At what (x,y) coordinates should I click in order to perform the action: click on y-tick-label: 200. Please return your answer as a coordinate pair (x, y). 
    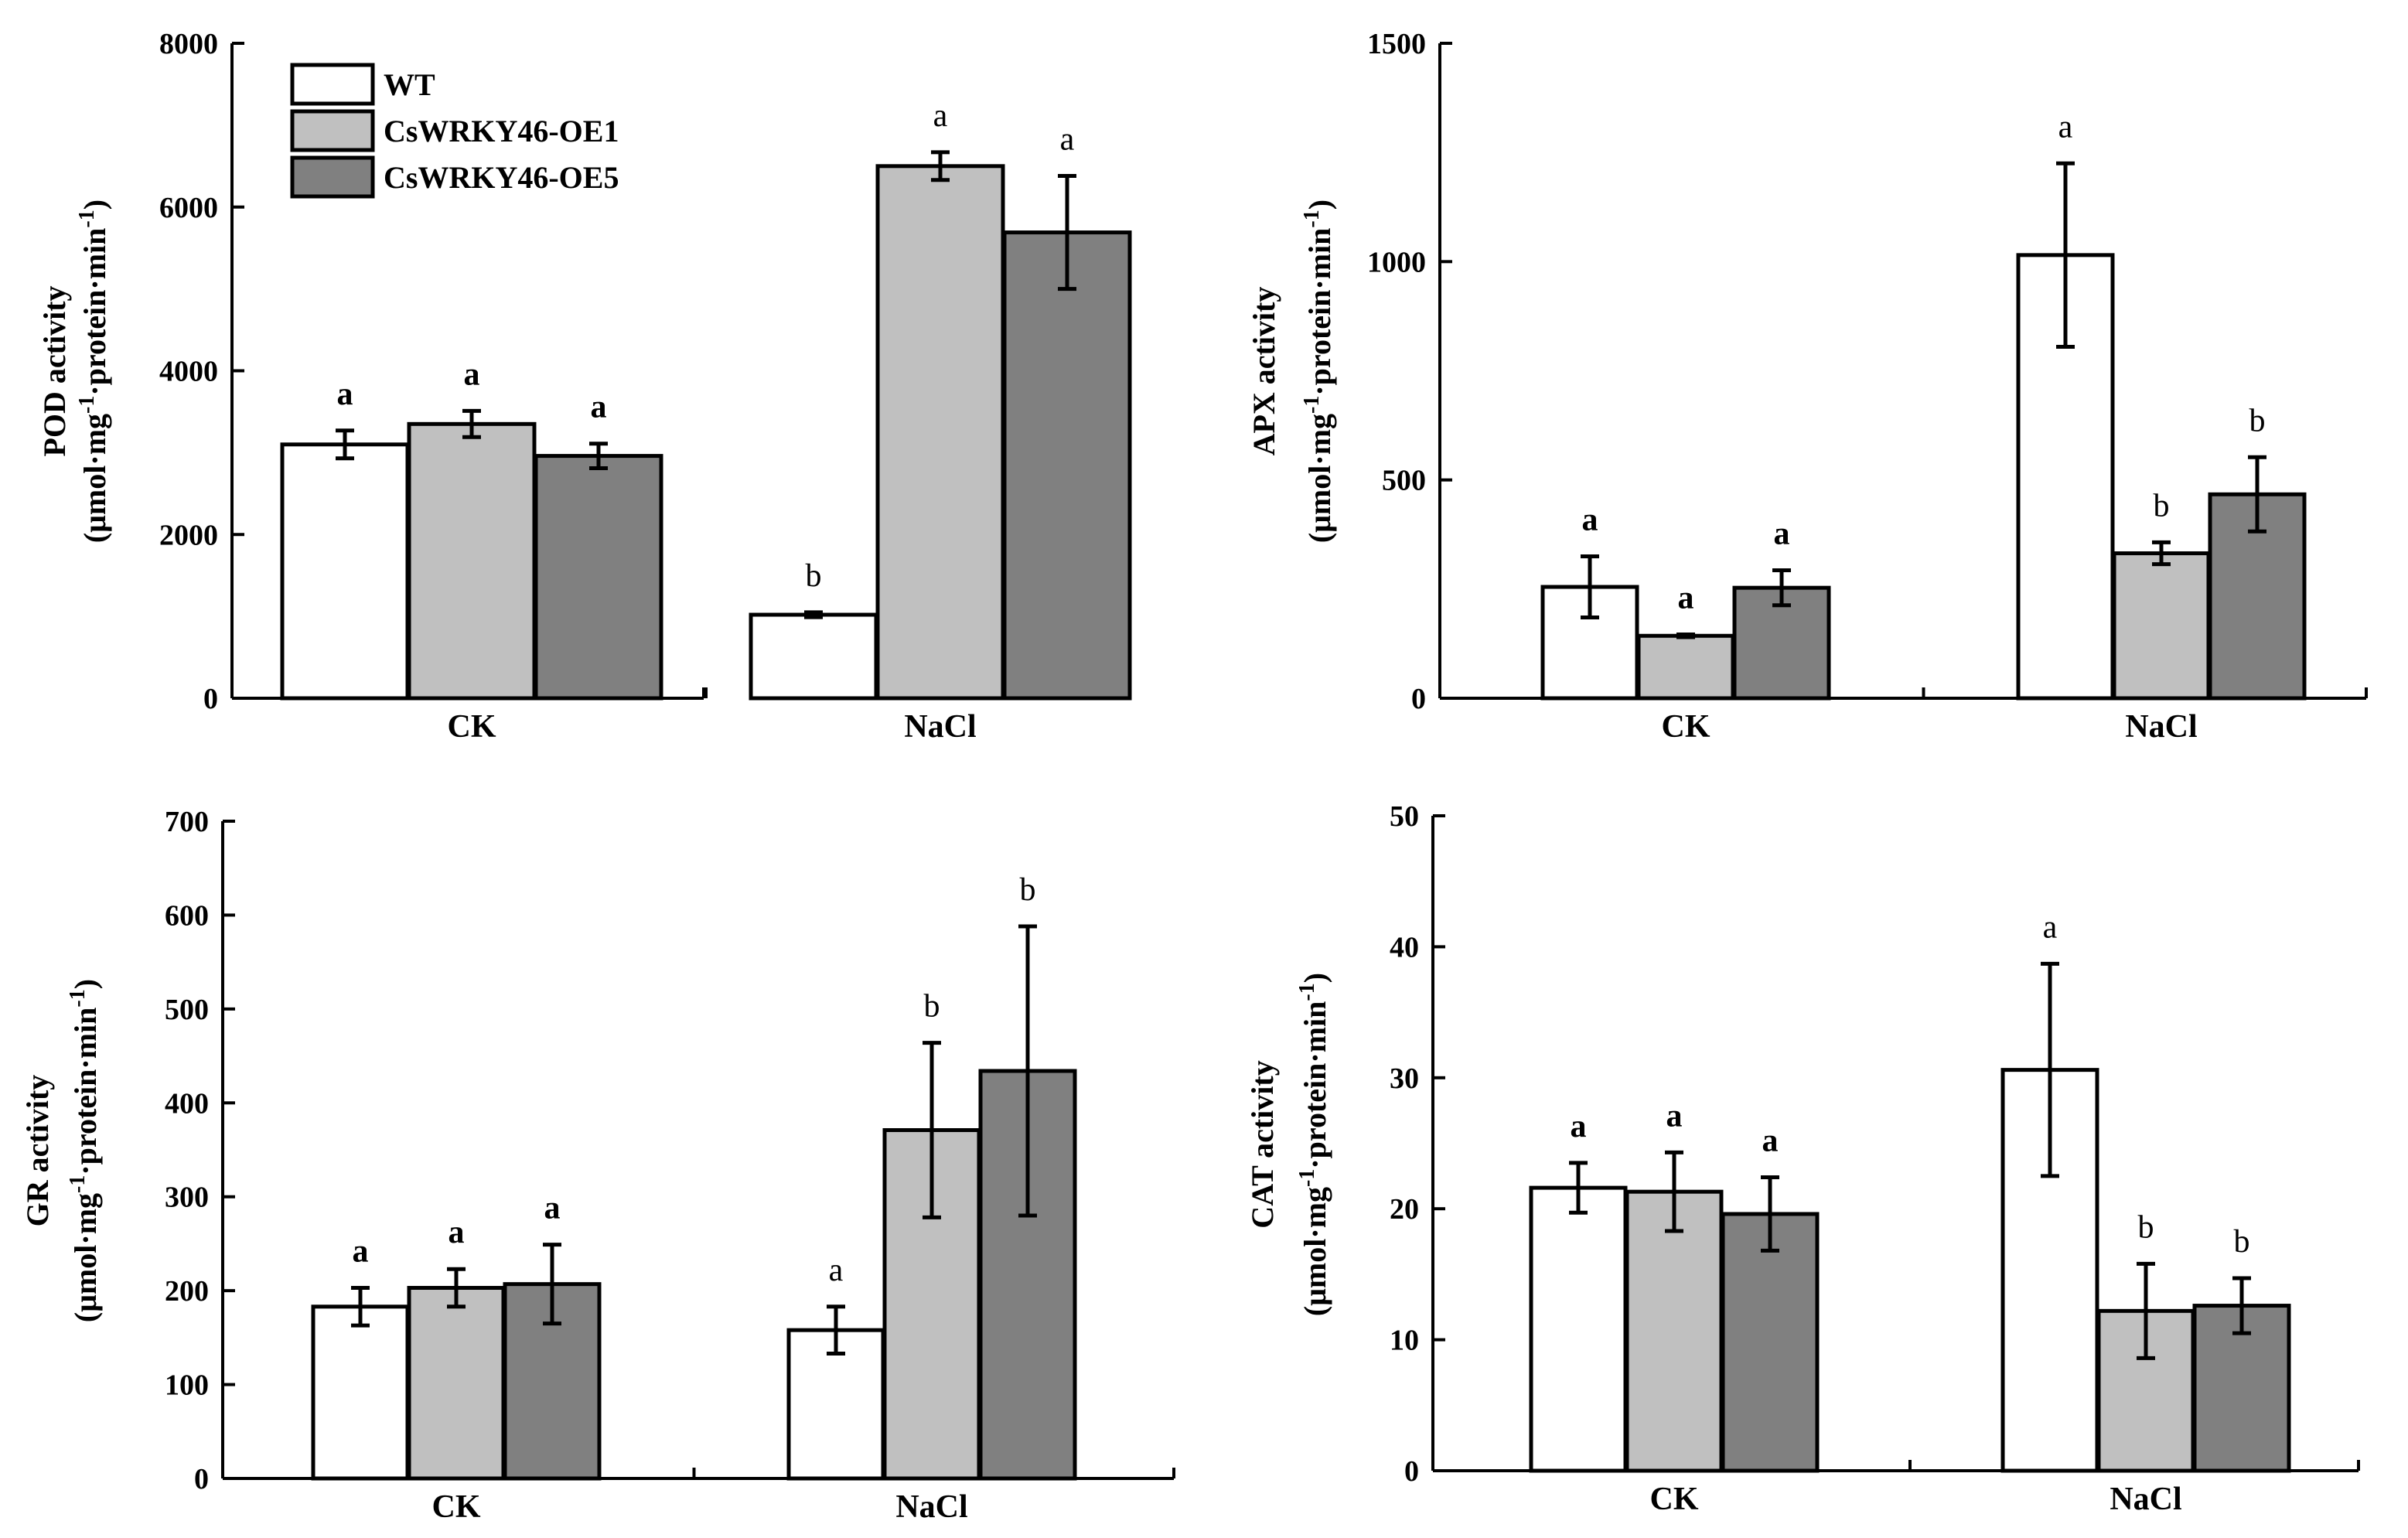
    Looking at the image, I should click on (187, 1291).